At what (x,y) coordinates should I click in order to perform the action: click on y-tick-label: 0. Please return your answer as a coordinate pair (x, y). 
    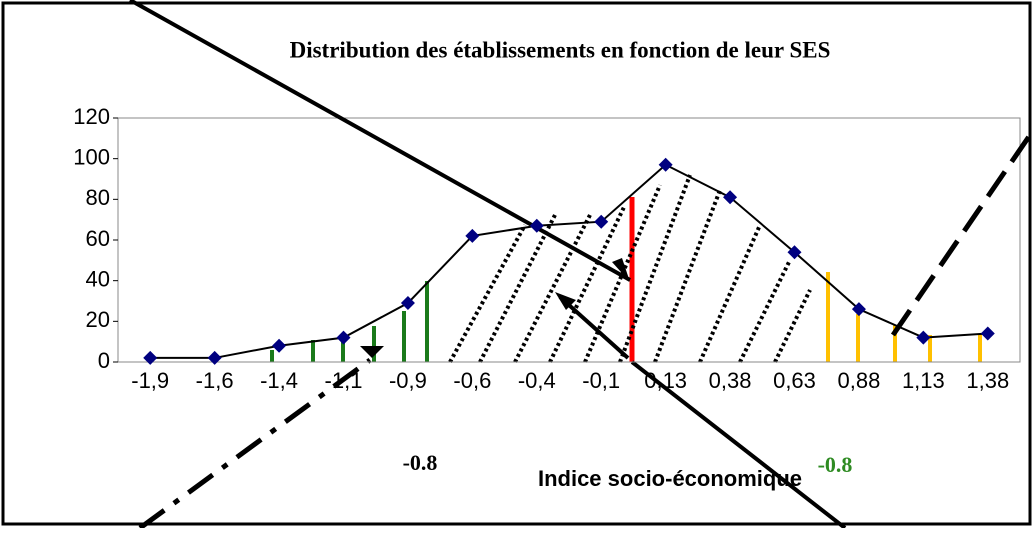
    Looking at the image, I should click on (104, 360).